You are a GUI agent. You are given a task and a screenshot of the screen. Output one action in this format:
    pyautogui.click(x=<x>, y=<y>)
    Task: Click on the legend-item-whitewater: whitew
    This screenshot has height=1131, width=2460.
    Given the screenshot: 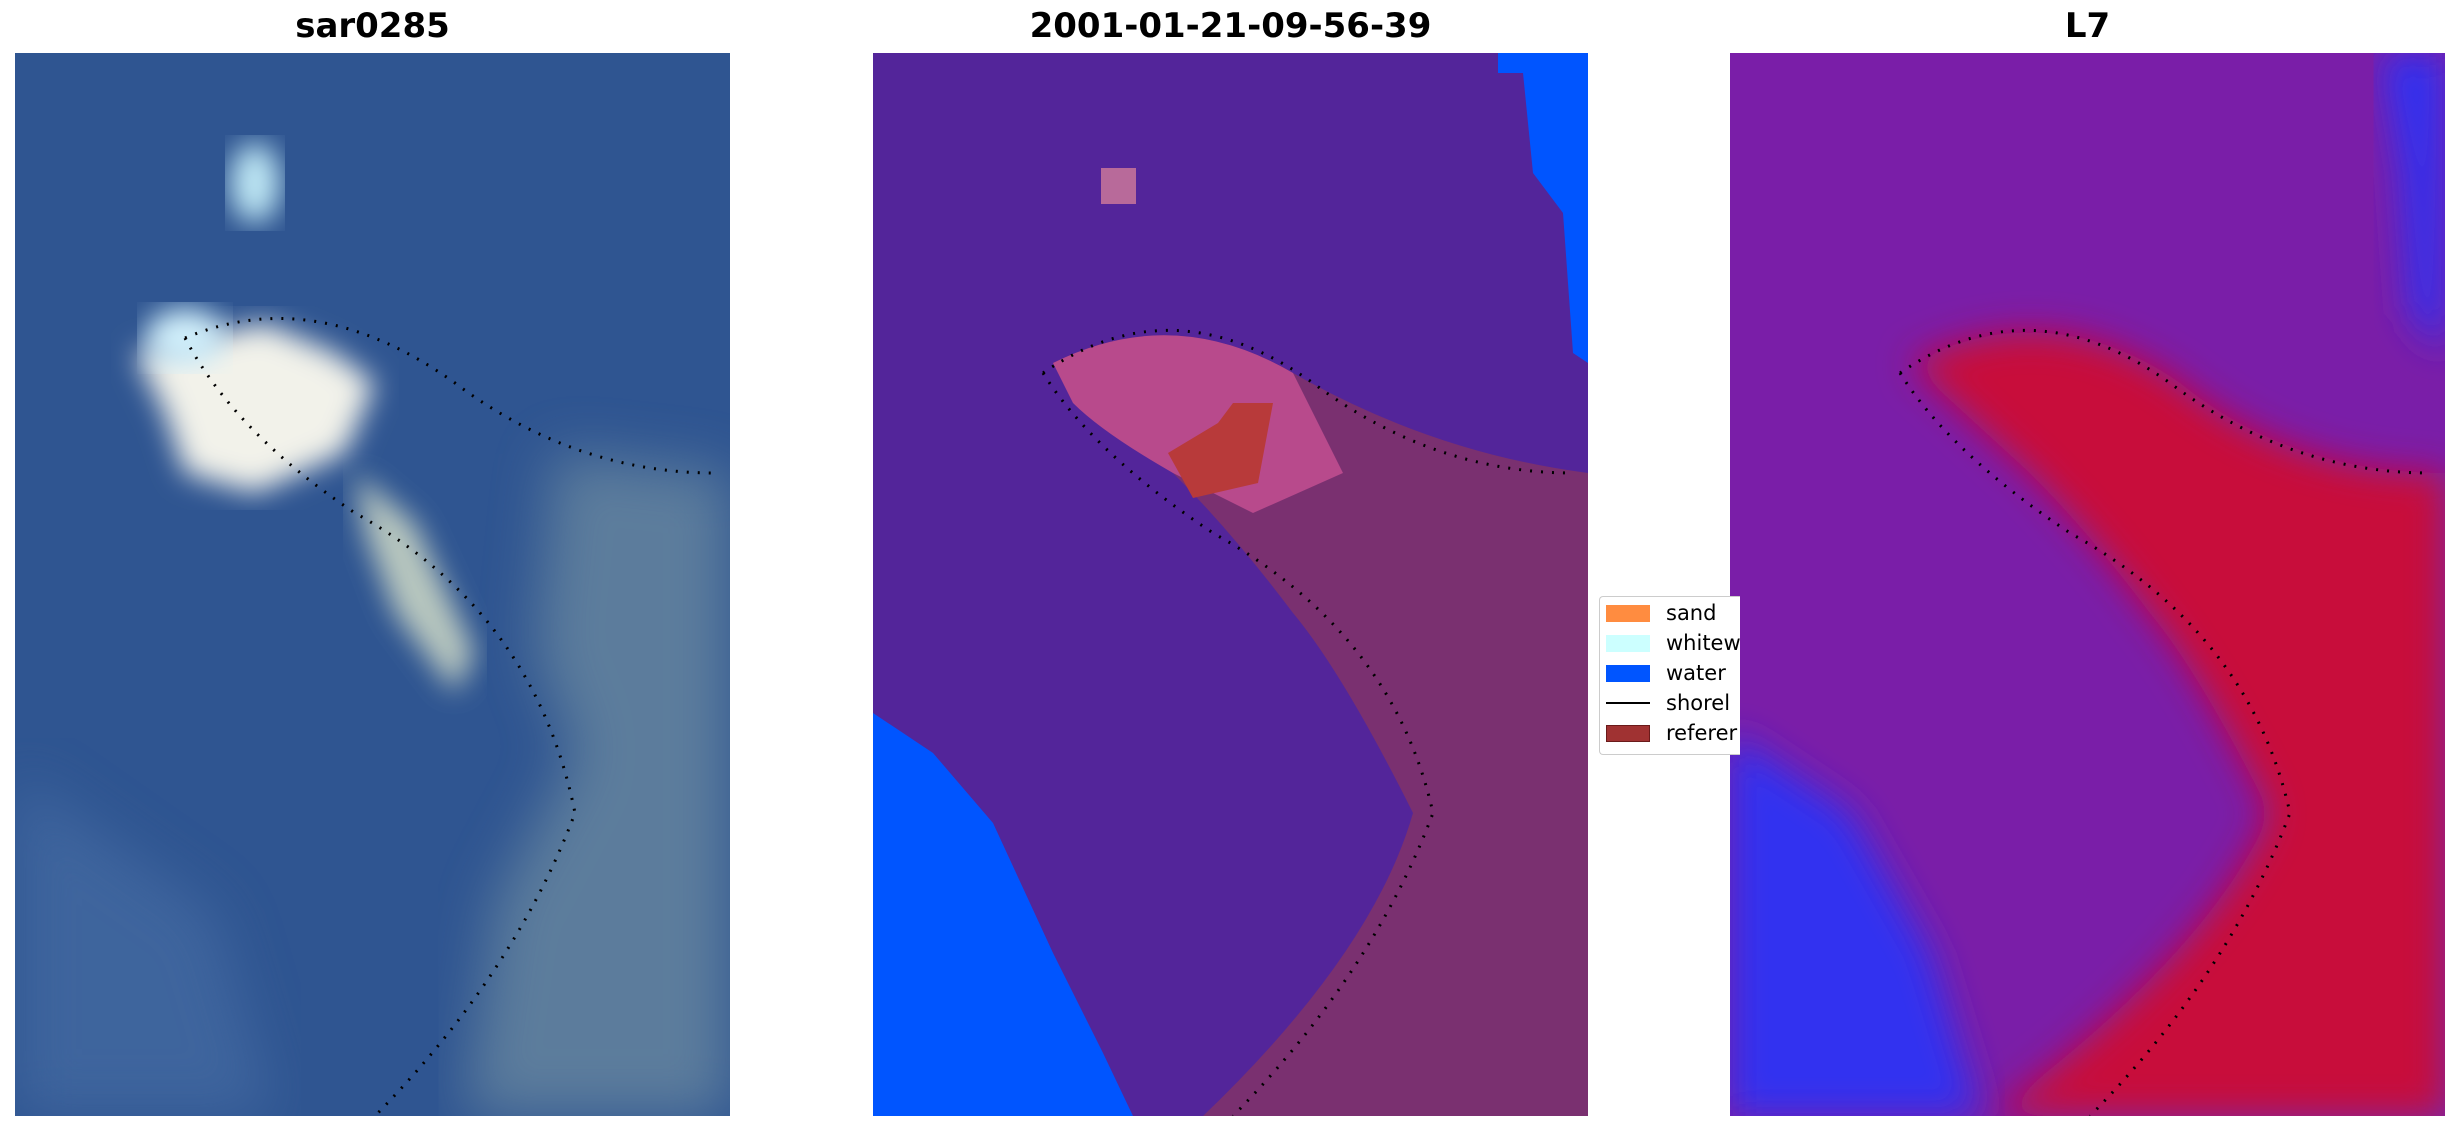 What is the action you would take?
    pyautogui.click(x=1673, y=643)
    